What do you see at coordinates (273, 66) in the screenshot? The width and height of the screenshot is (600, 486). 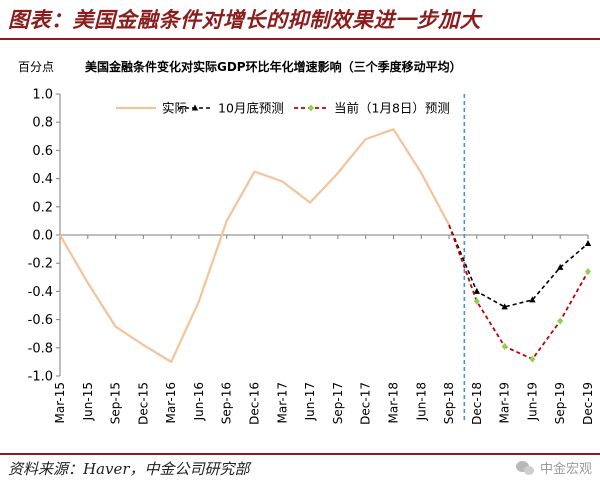 I see `chart-title: 美国金融条件变化对实际GDP环比年化增速影响（三个季度移动平均）` at bounding box center [273, 66].